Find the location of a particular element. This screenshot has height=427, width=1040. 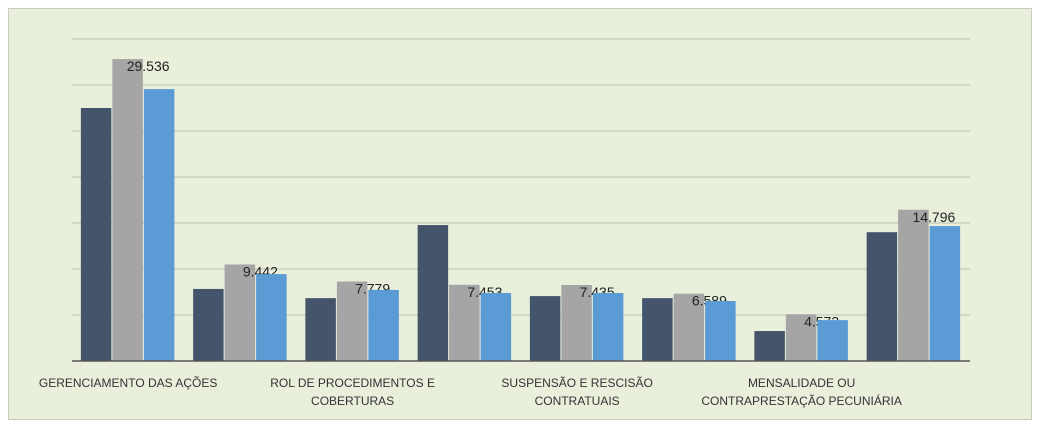

x-tick-label: SUSPENSÃO E RESCISÃO CONTRATUAIS is located at coordinates (577, 392).